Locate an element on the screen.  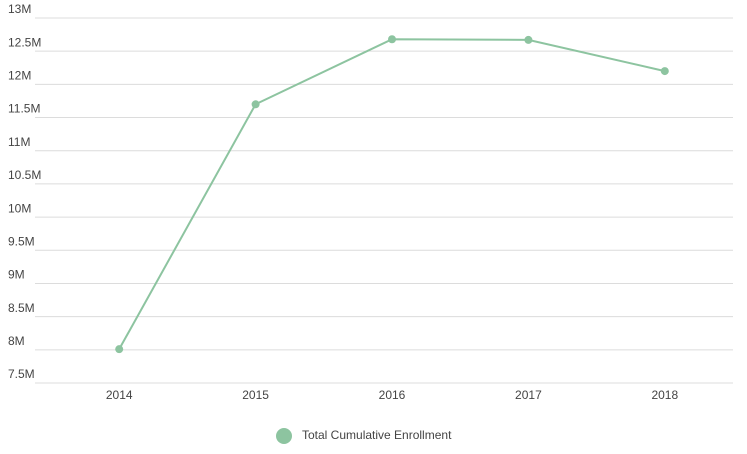
x-tick-label: 2018 is located at coordinates (664, 395).